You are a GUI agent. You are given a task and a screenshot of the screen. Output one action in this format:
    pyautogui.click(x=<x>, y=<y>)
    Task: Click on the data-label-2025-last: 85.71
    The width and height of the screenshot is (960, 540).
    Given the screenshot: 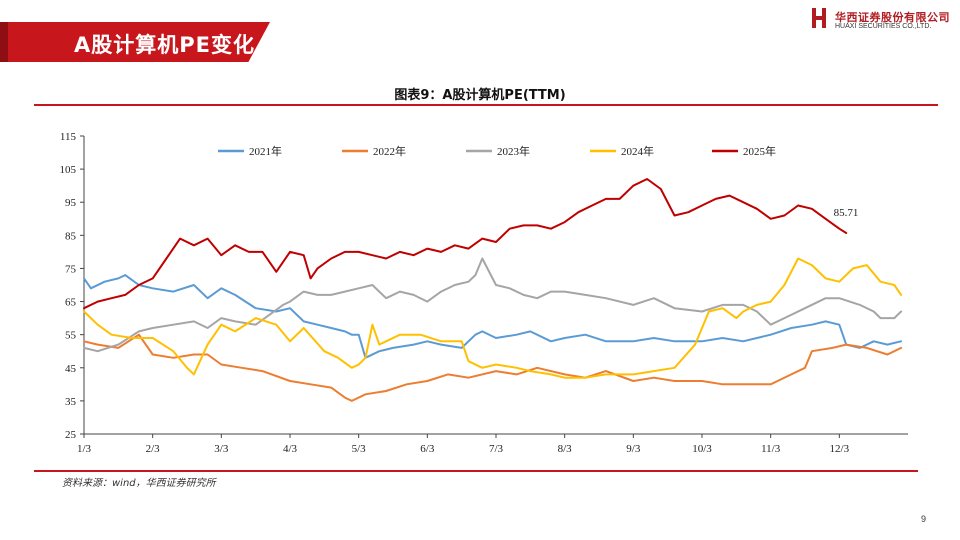 What is the action you would take?
    pyautogui.click(x=846, y=213)
    